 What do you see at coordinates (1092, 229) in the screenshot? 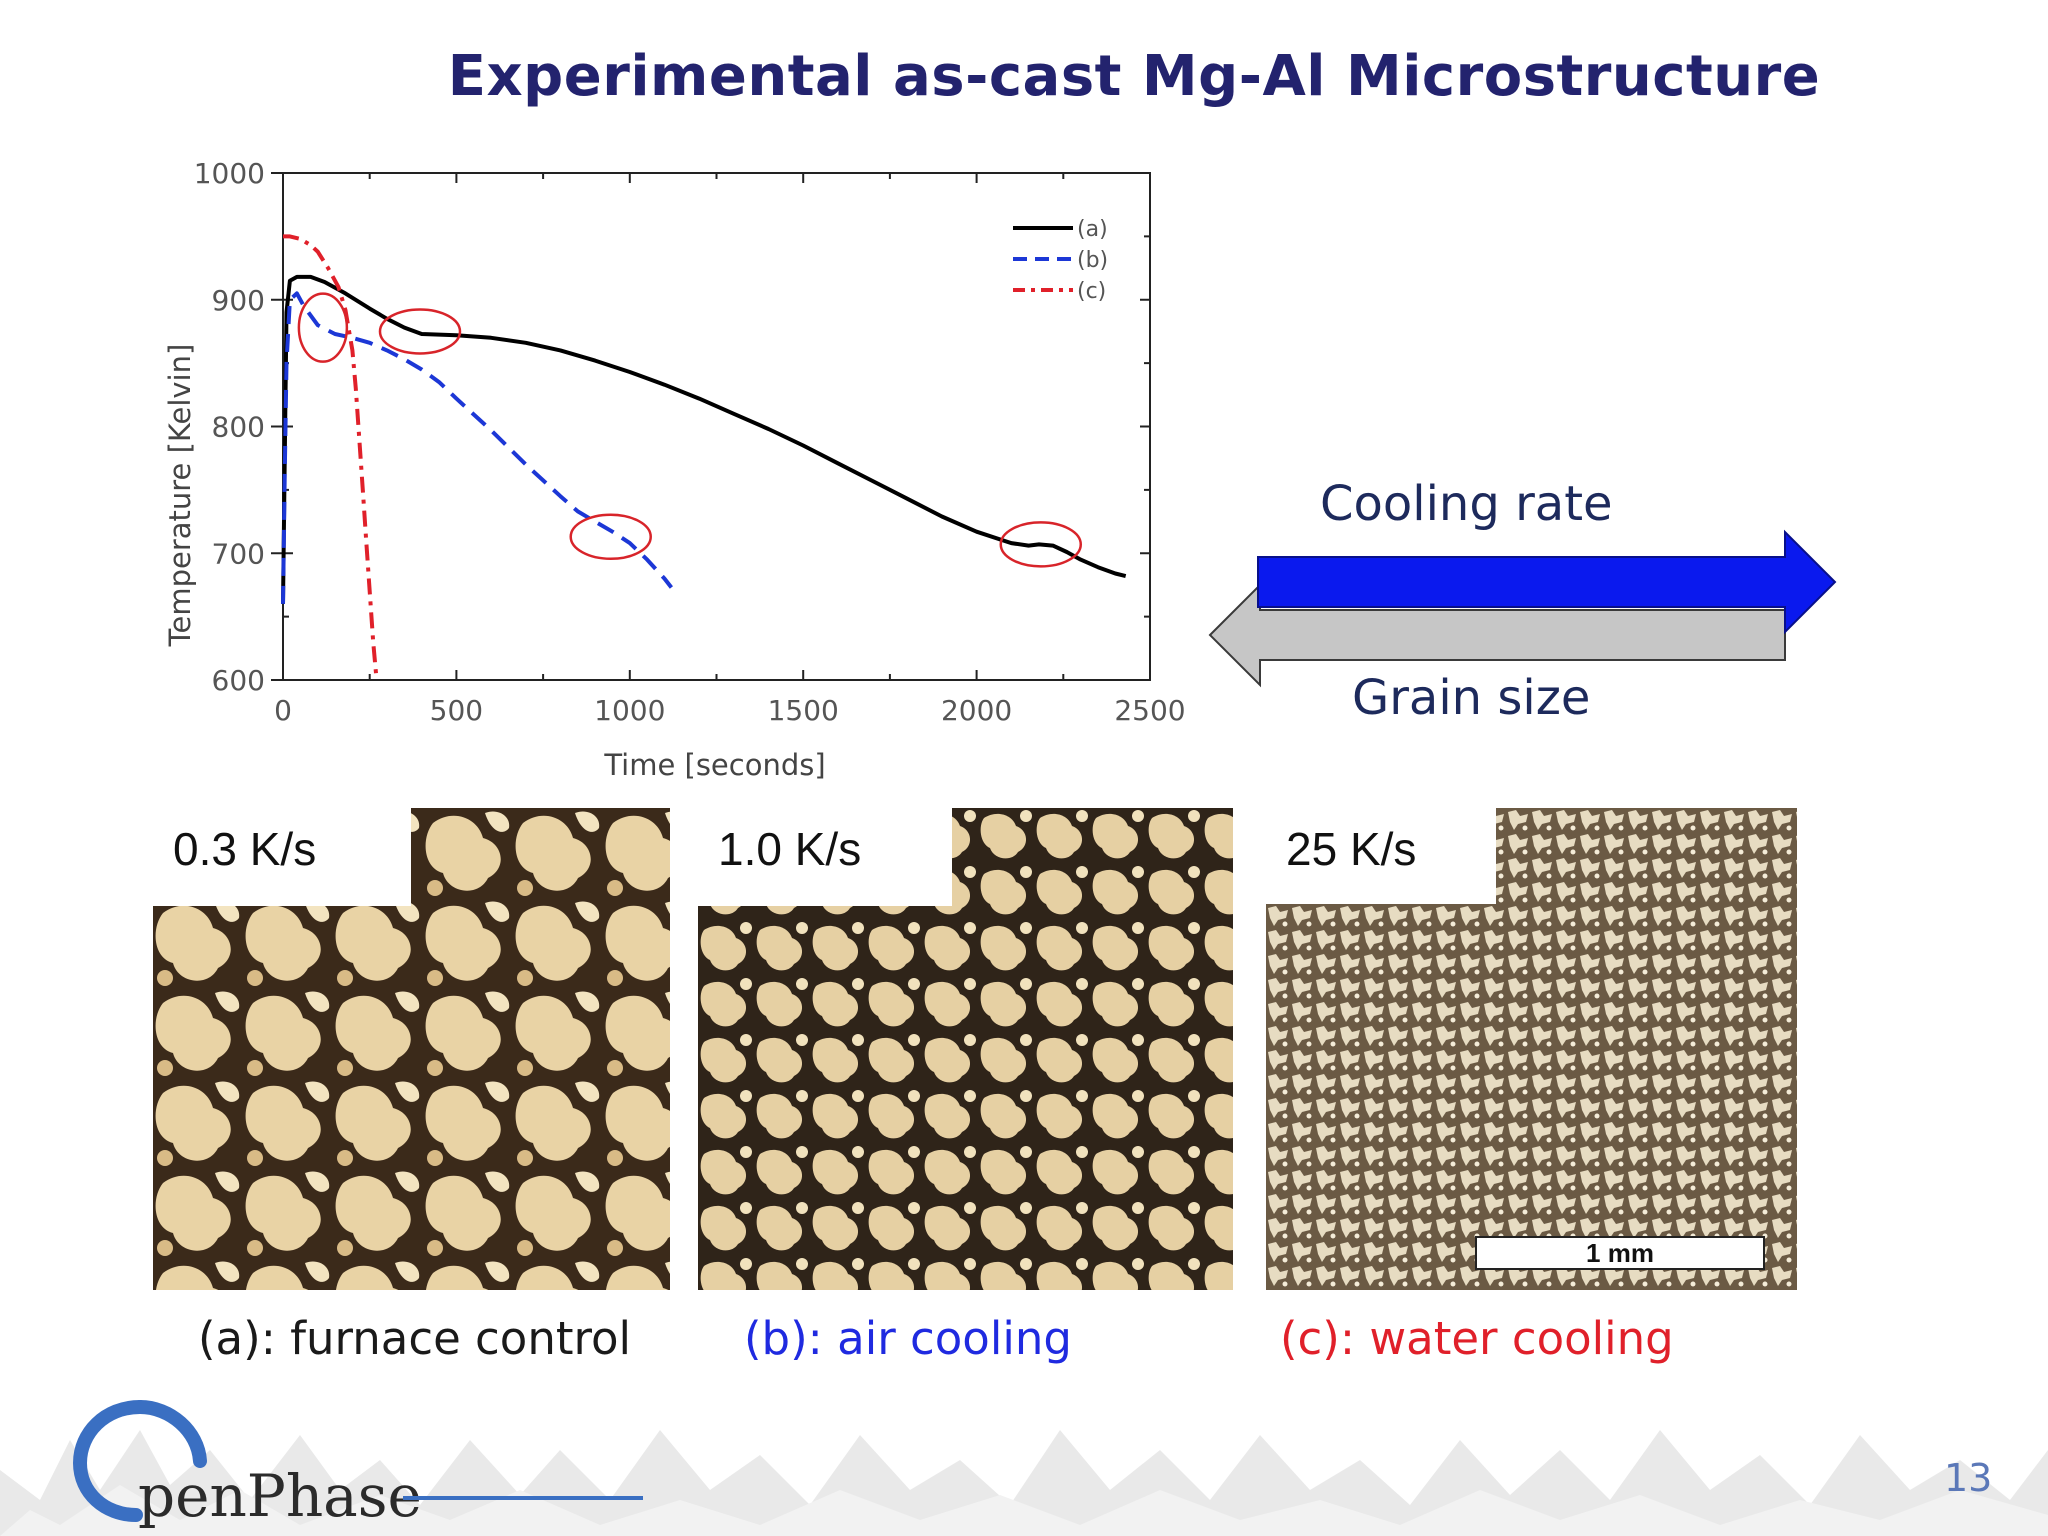
I see `legend-label-a: (a)` at bounding box center [1092, 229].